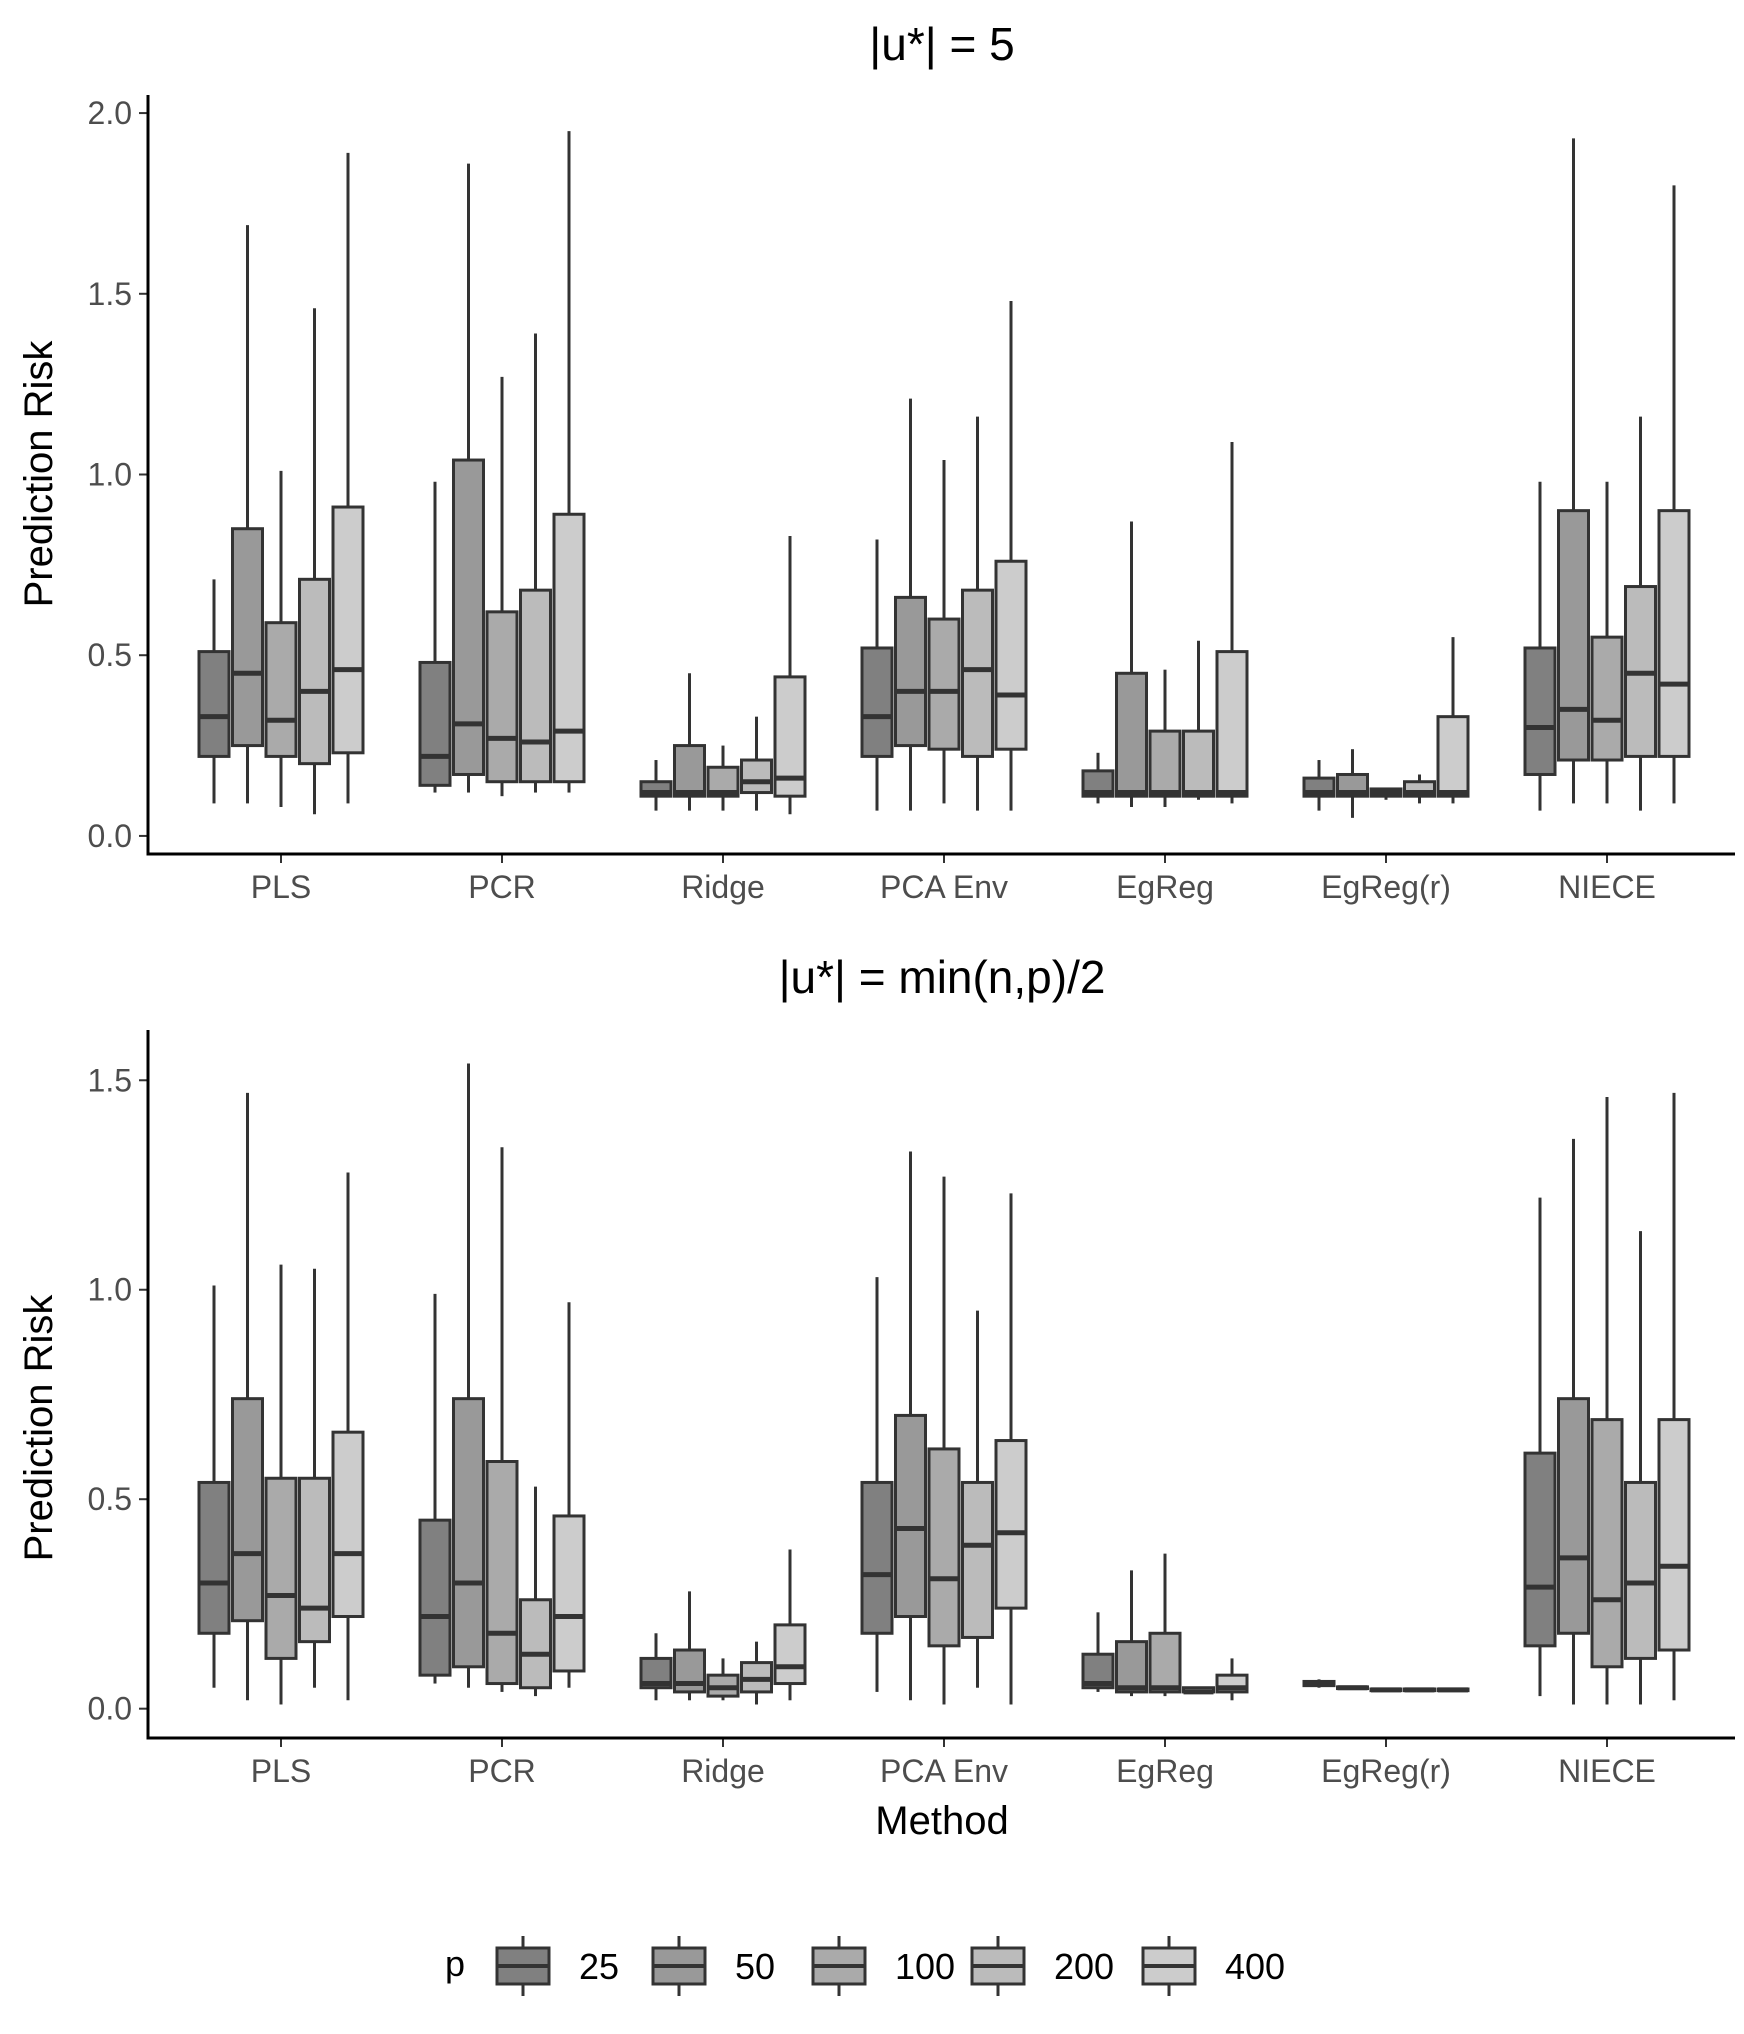  I want to click on legend-label: 25, so click(599, 1966).